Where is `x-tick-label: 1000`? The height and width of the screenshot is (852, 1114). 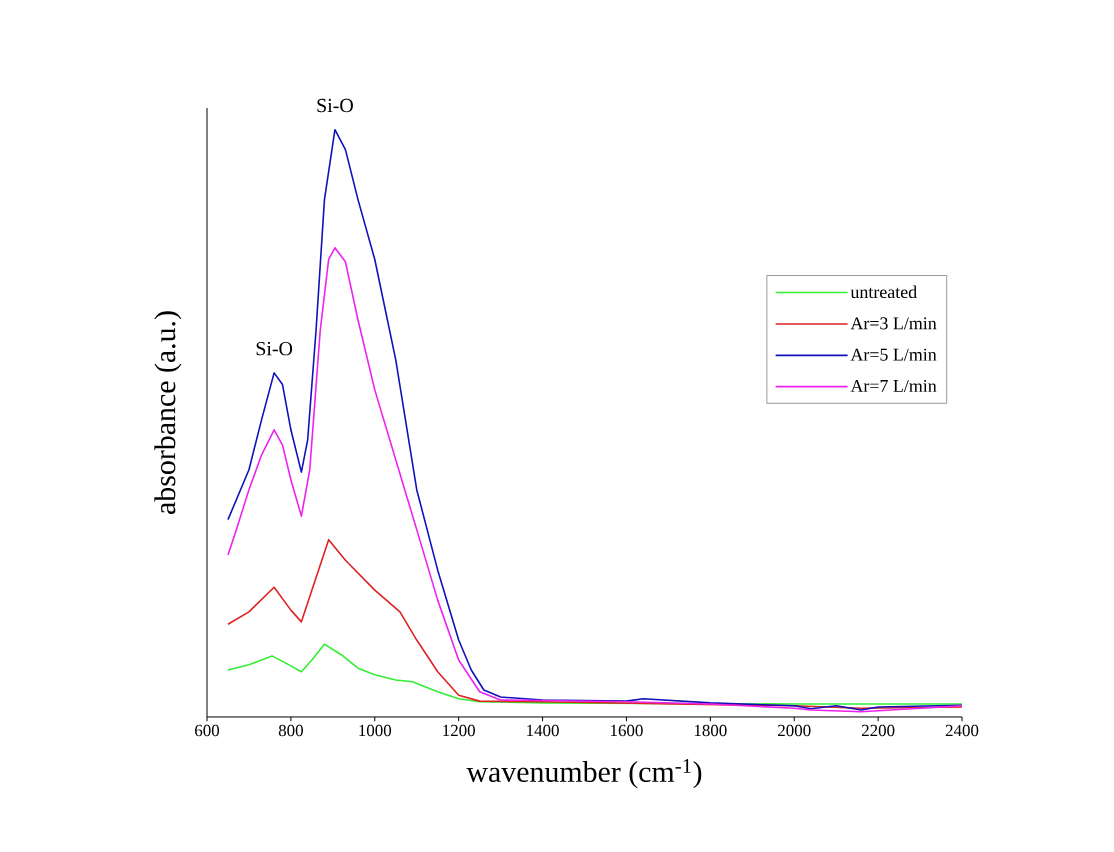
x-tick-label: 1000 is located at coordinates (375, 730).